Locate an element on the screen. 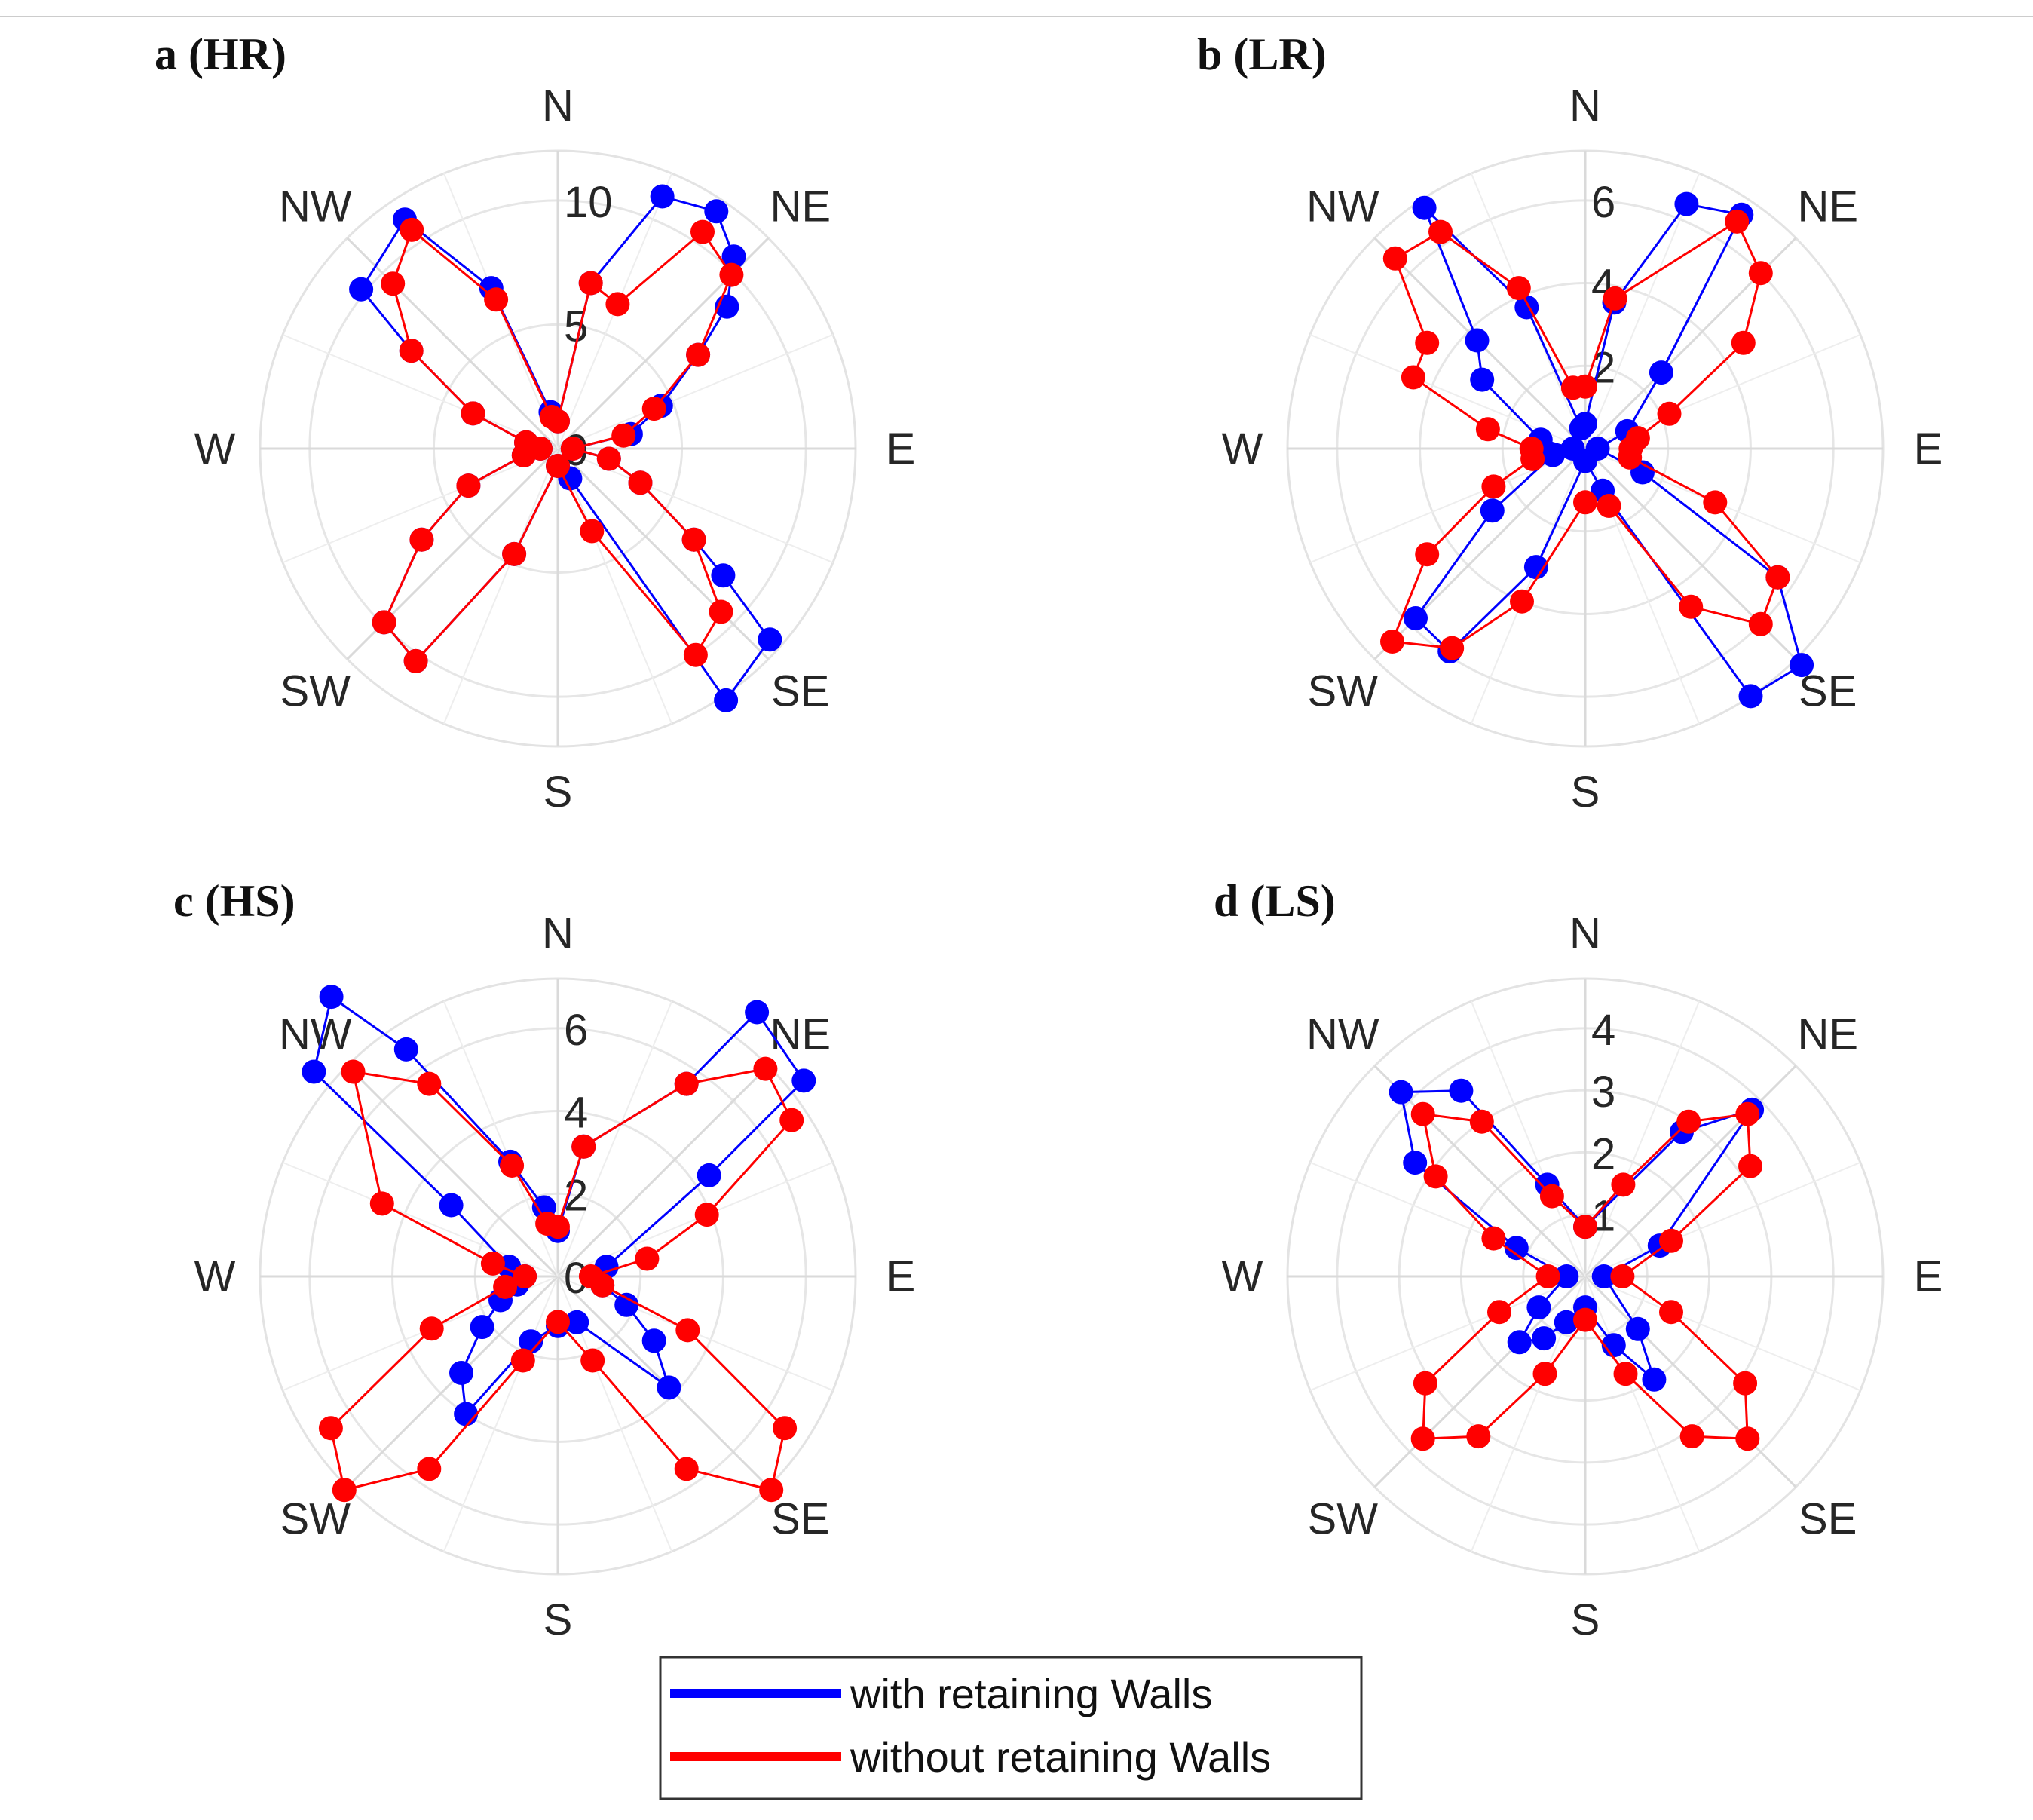  ring-tick-label: 6 is located at coordinates (576, 1030).